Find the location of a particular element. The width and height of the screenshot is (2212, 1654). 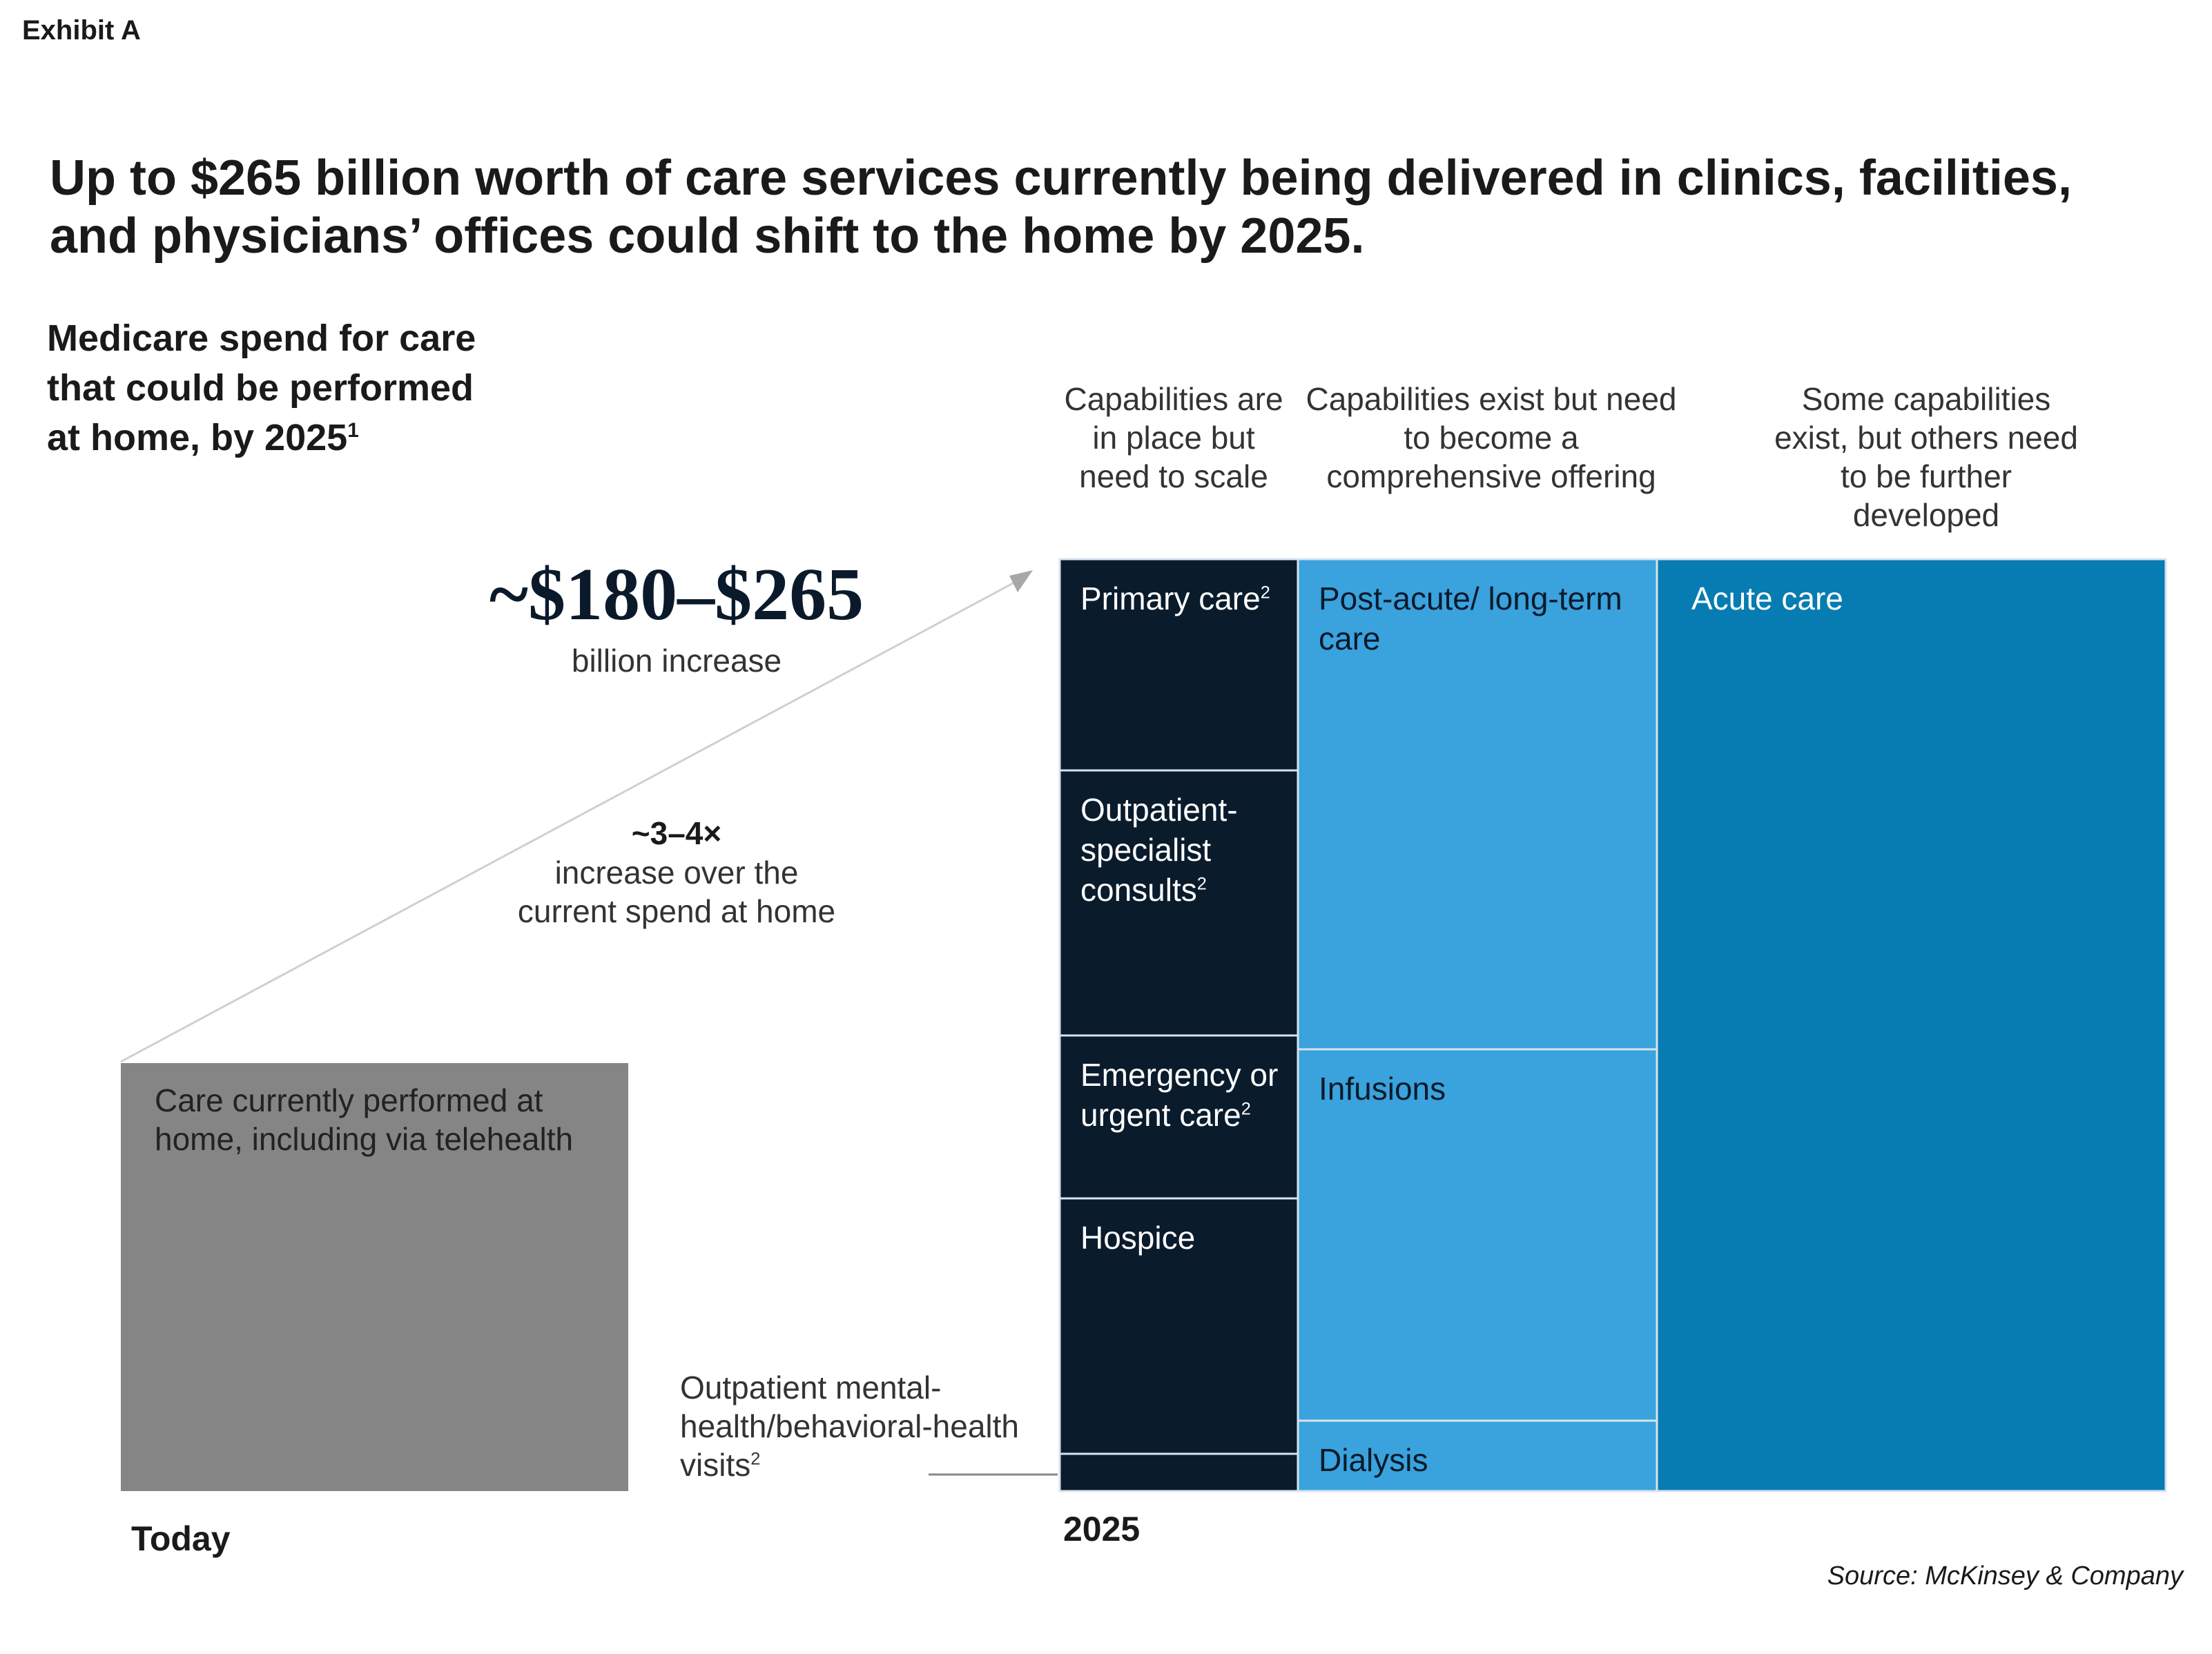

segment-label-0-1: Outpatient-specialist consults2 is located at coordinates (1182, 850).